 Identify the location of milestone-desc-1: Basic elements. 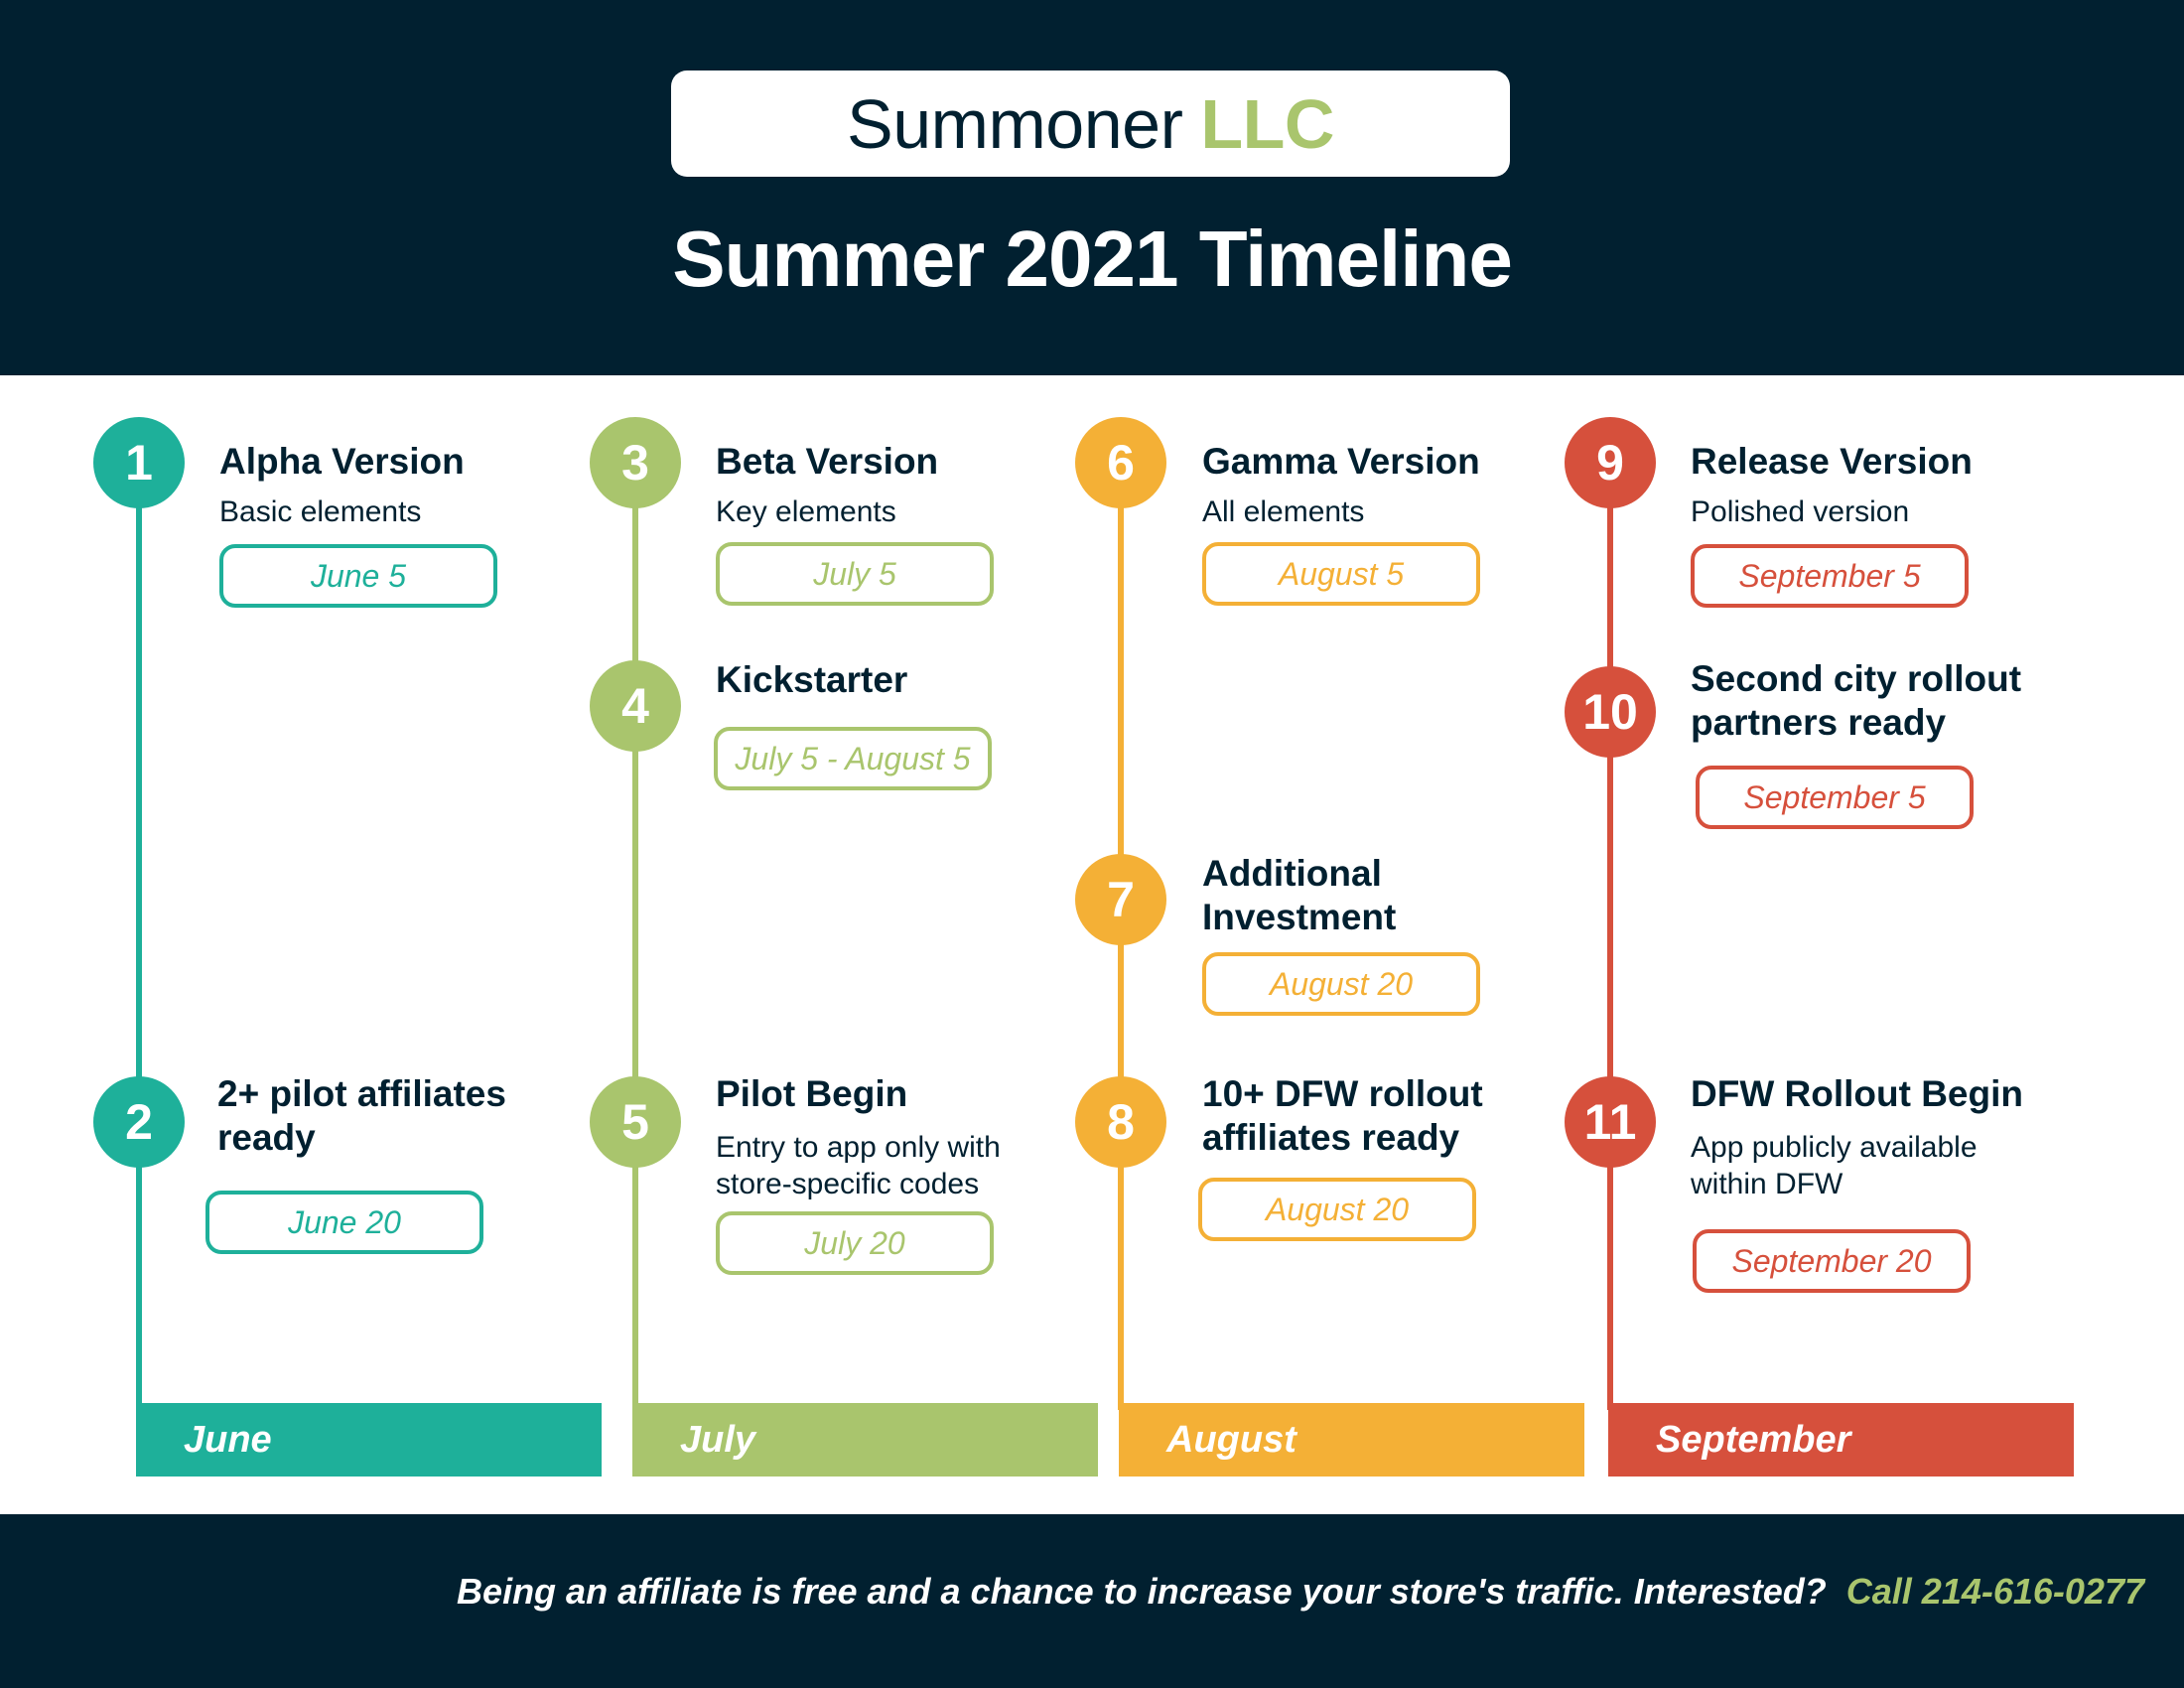
(320, 512).